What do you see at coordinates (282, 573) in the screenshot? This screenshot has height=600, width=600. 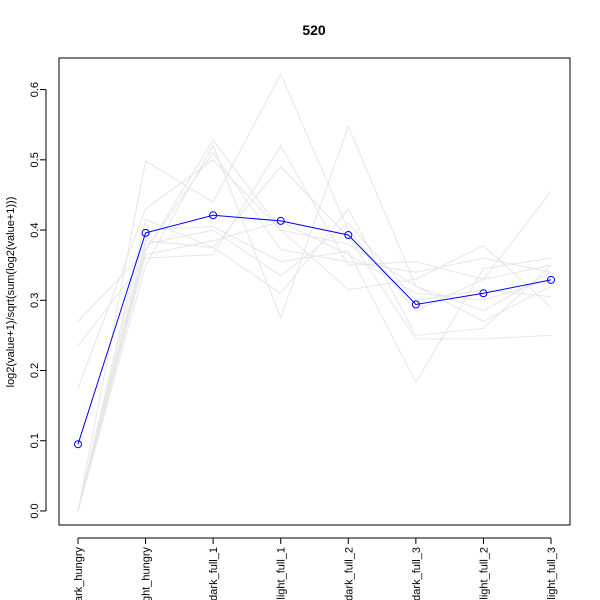 I see `x-tick-label: light_full_1` at bounding box center [282, 573].